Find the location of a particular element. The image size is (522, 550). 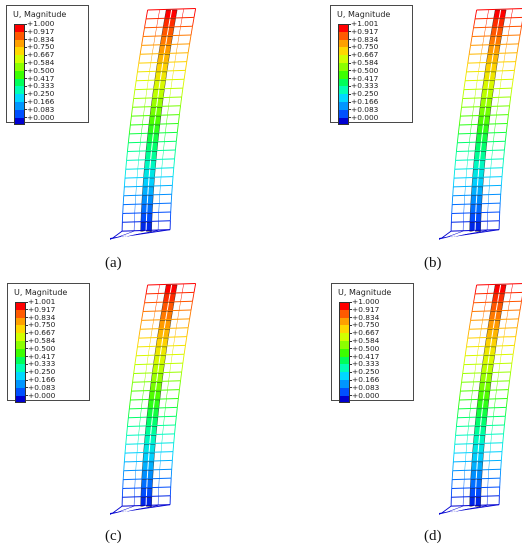

legend-value: +0.083 is located at coordinates (363, 109).